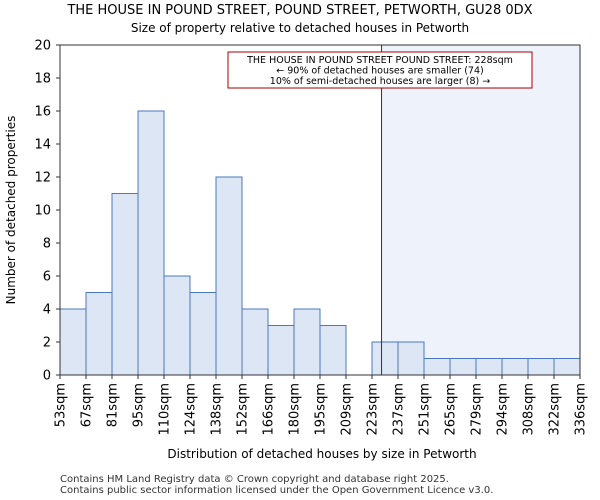 The image size is (600, 500). What do you see at coordinates (347, 409) in the screenshot?
I see `x-tick-label: 209sqm` at bounding box center [347, 409].